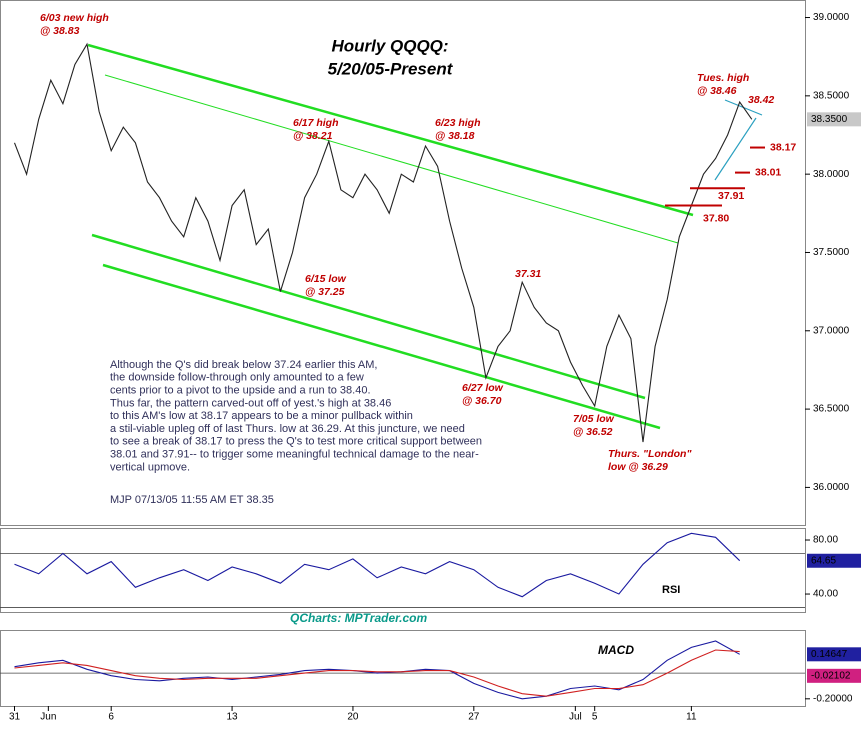 Image resolution: width=863 pixels, height=740 pixels. Describe the element at coordinates (833, 698) in the screenshot. I see `y-tick-label: -0.20000` at that location.